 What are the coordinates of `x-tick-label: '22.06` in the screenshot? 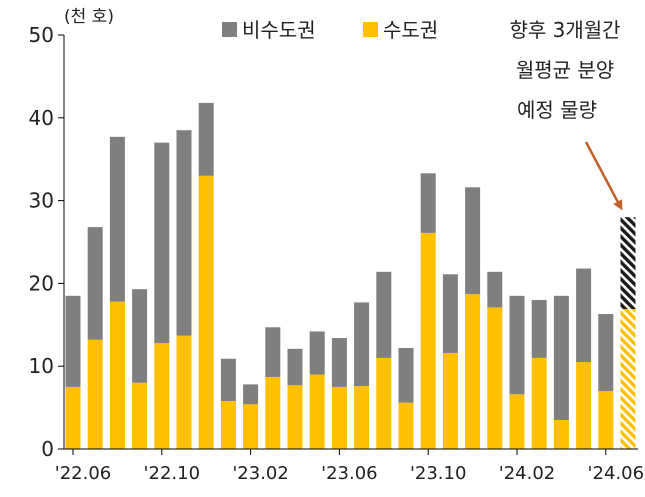 It's located at (83, 473).